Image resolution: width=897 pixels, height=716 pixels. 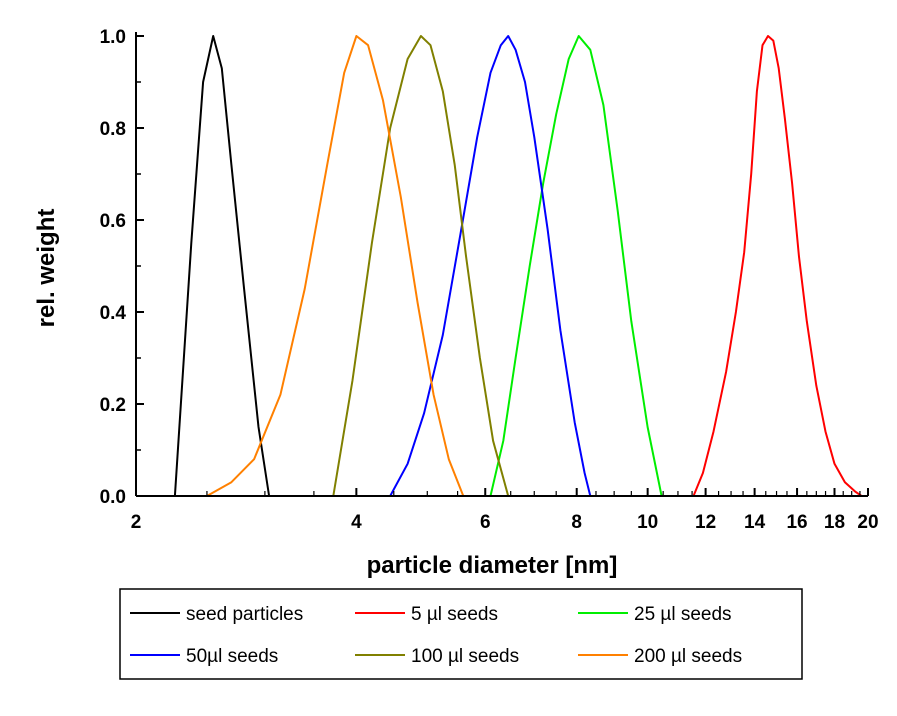 I want to click on y-tick-label: 0.2, so click(x=113, y=405).